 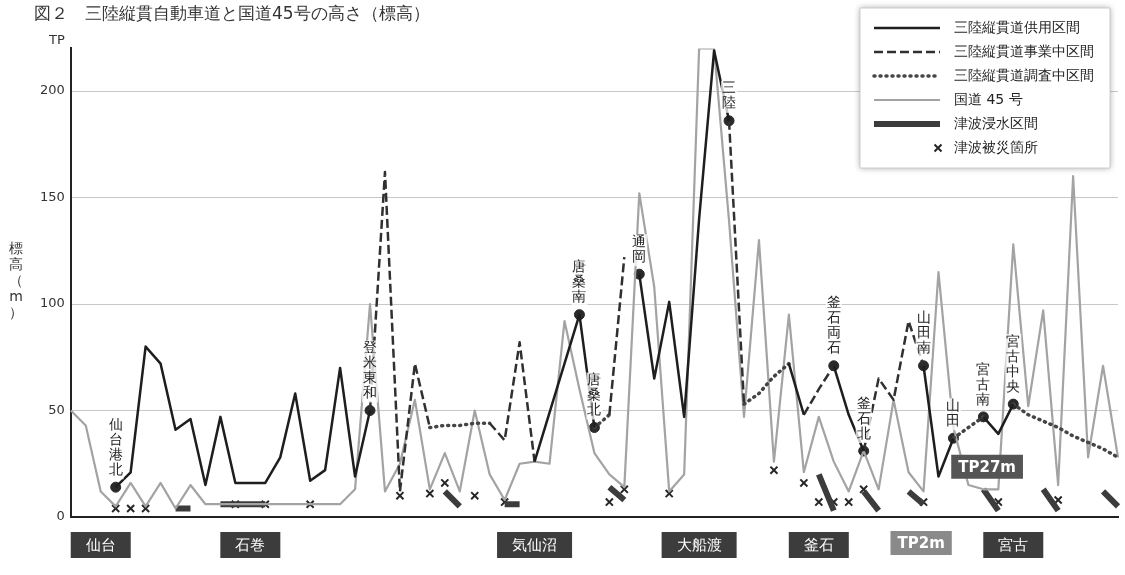 What do you see at coordinates (699, 544) in the screenshot?
I see `x-tick-label: 大船渡` at bounding box center [699, 544].